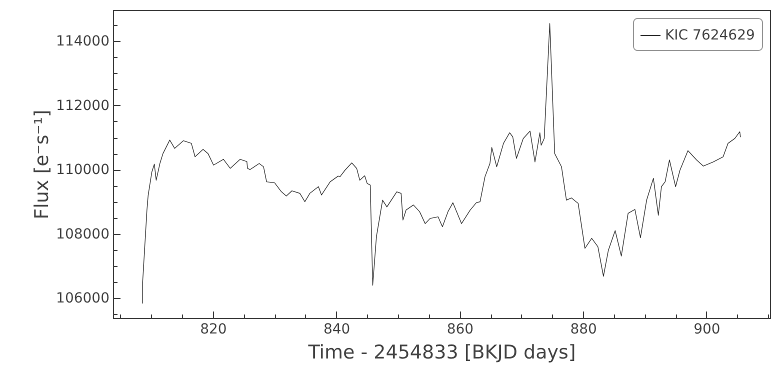 The height and width of the screenshot is (376, 780). Describe the element at coordinates (83, 298) in the screenshot. I see `y-tick-label: 106000` at that location.